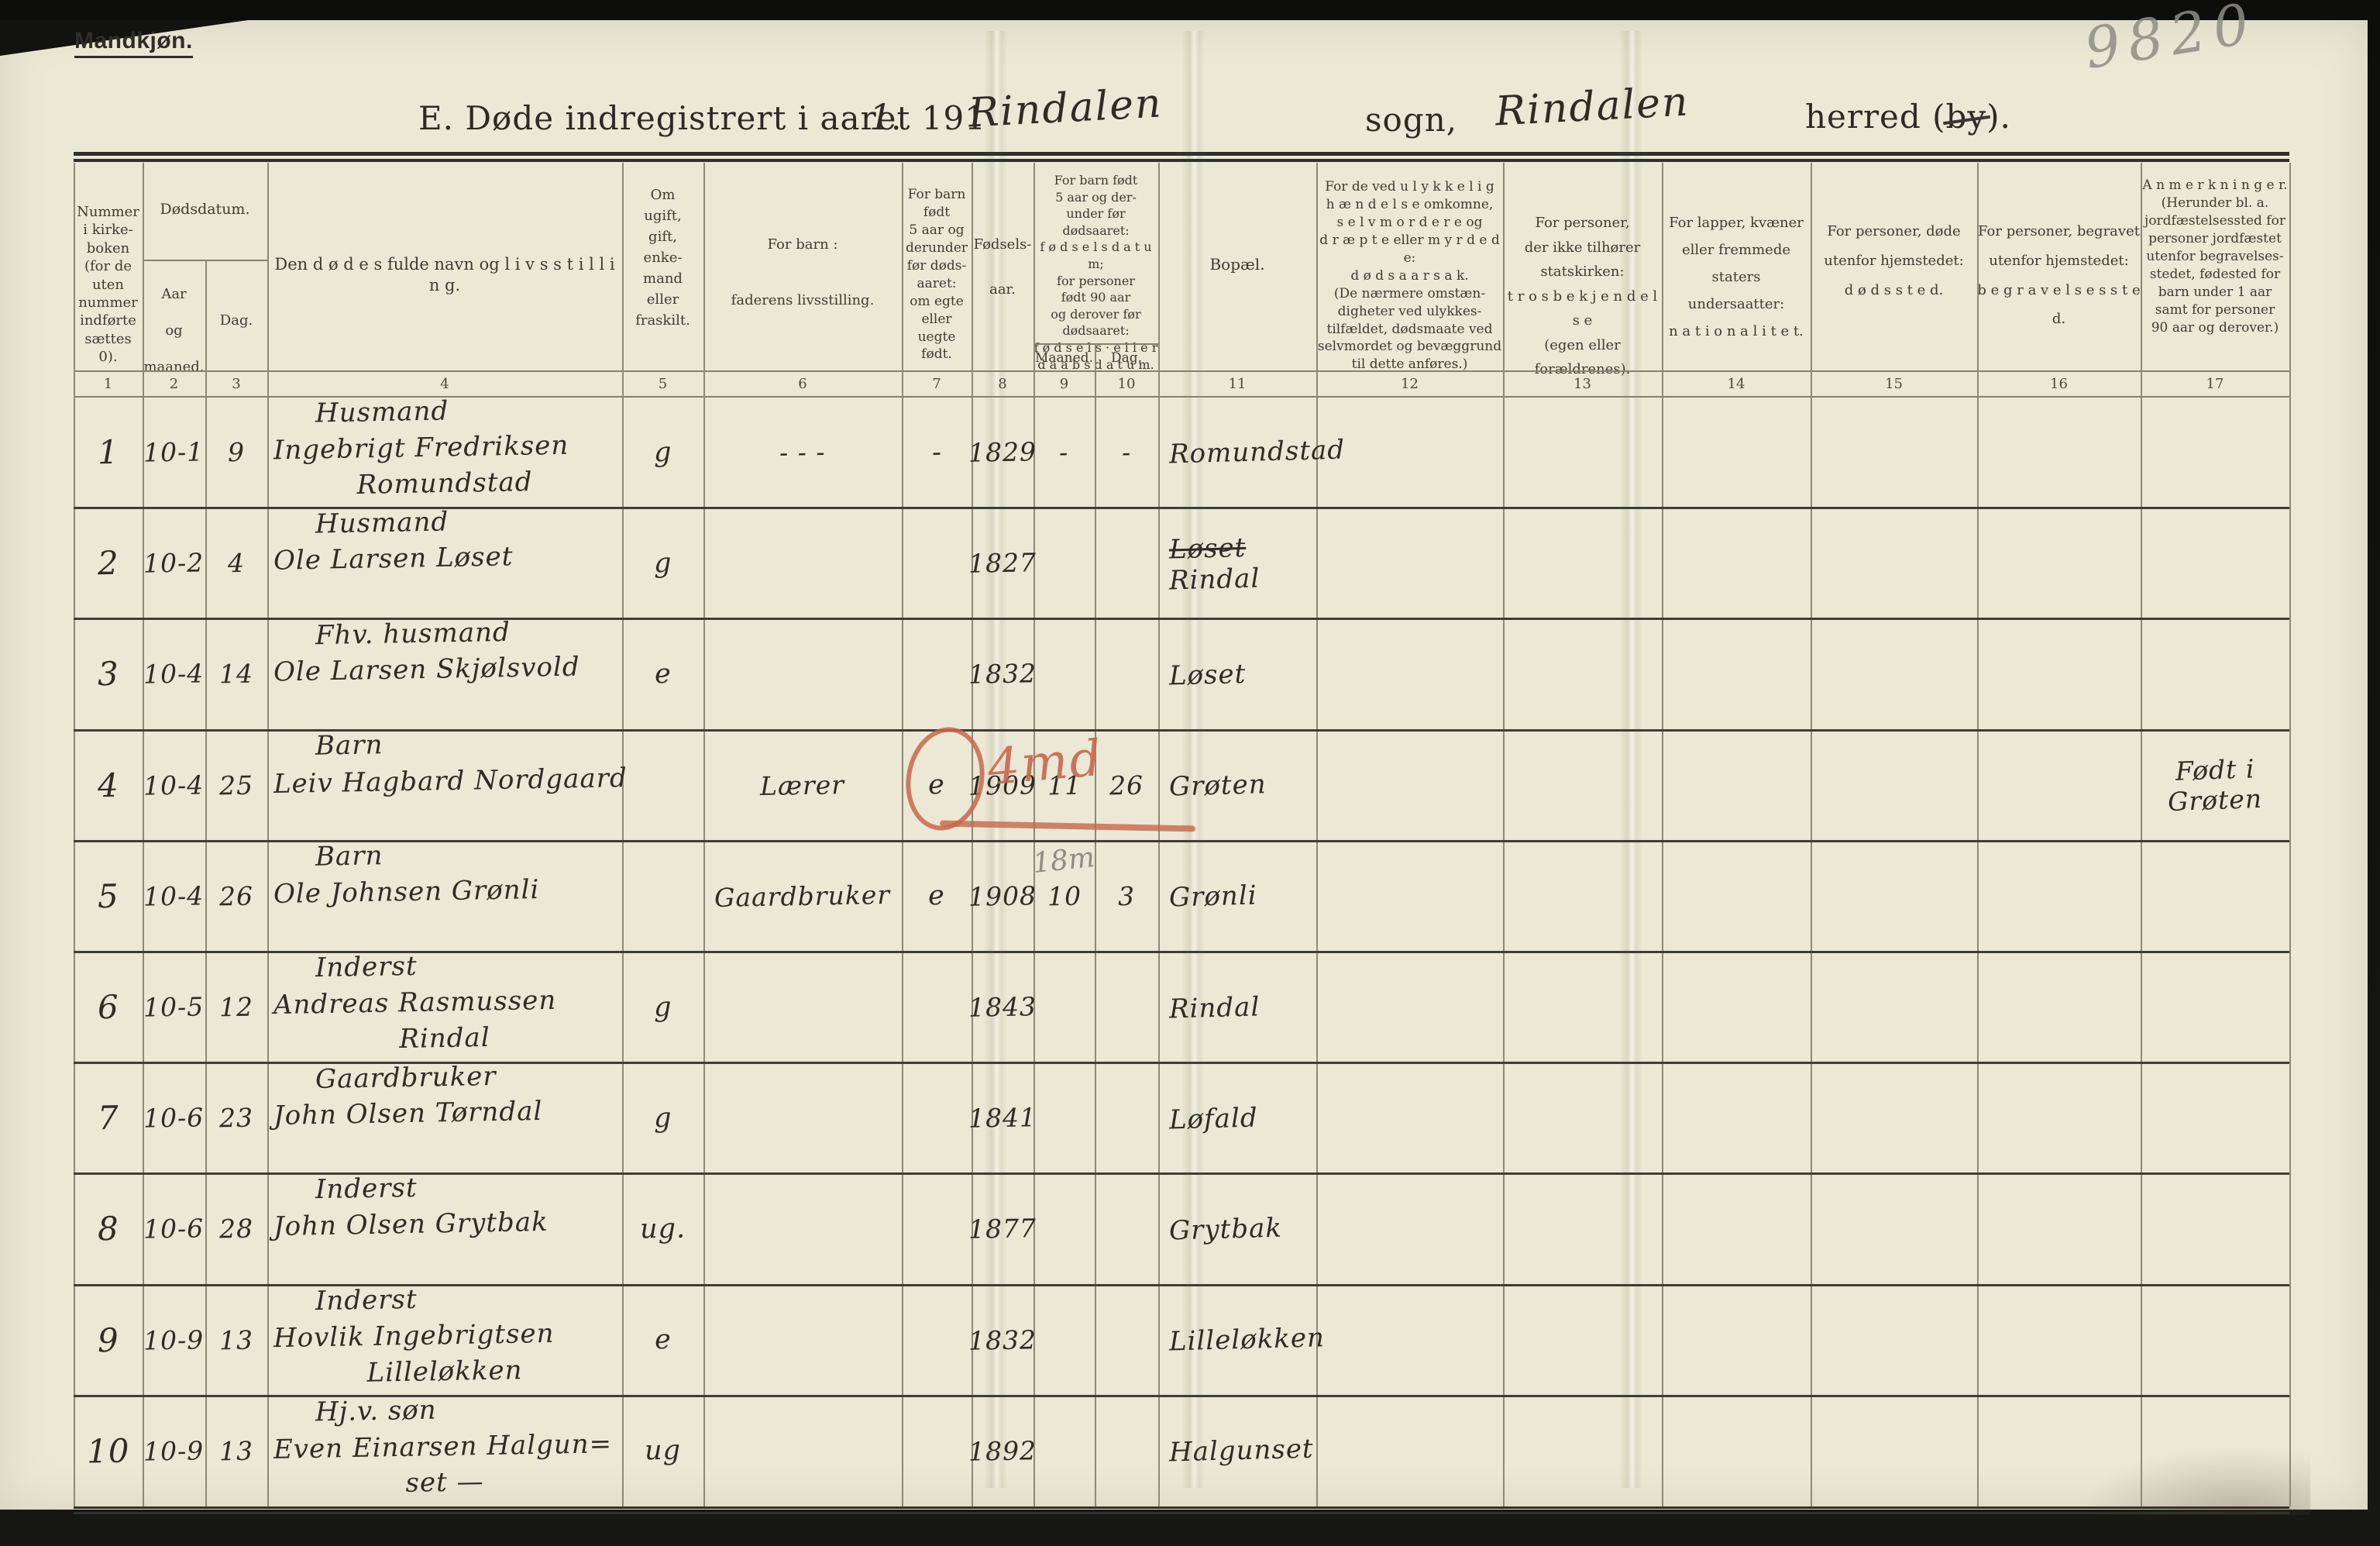 This screenshot has width=2380, height=1546. I want to click on header-divider, so click(205, 261).